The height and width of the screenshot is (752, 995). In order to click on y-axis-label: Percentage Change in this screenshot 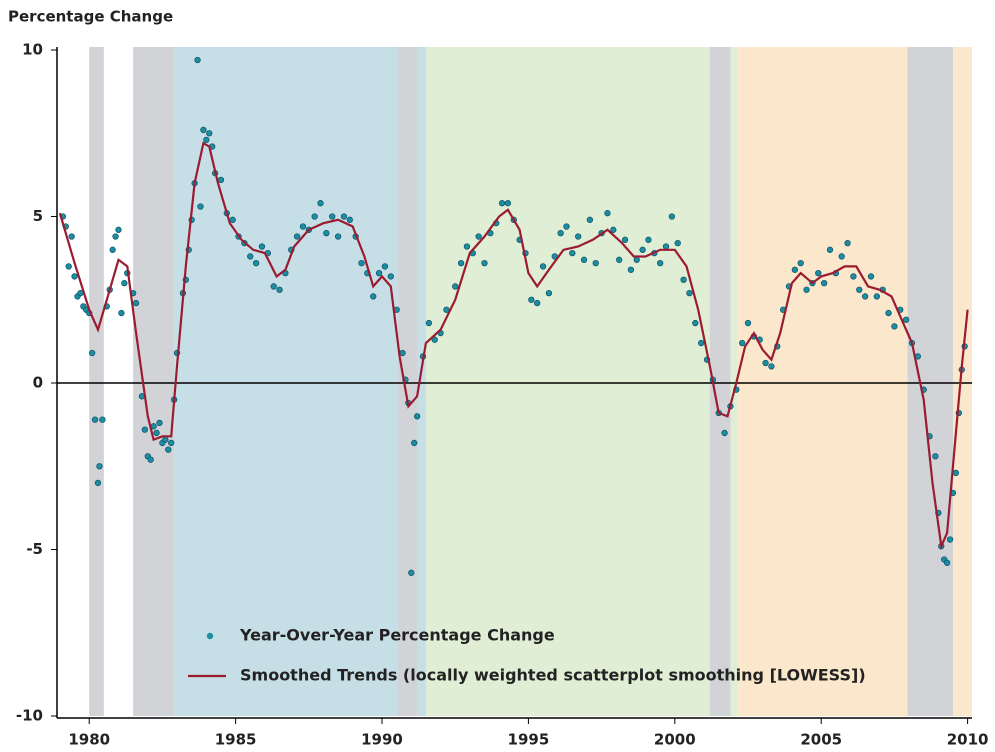, I will do `click(90, 17)`.